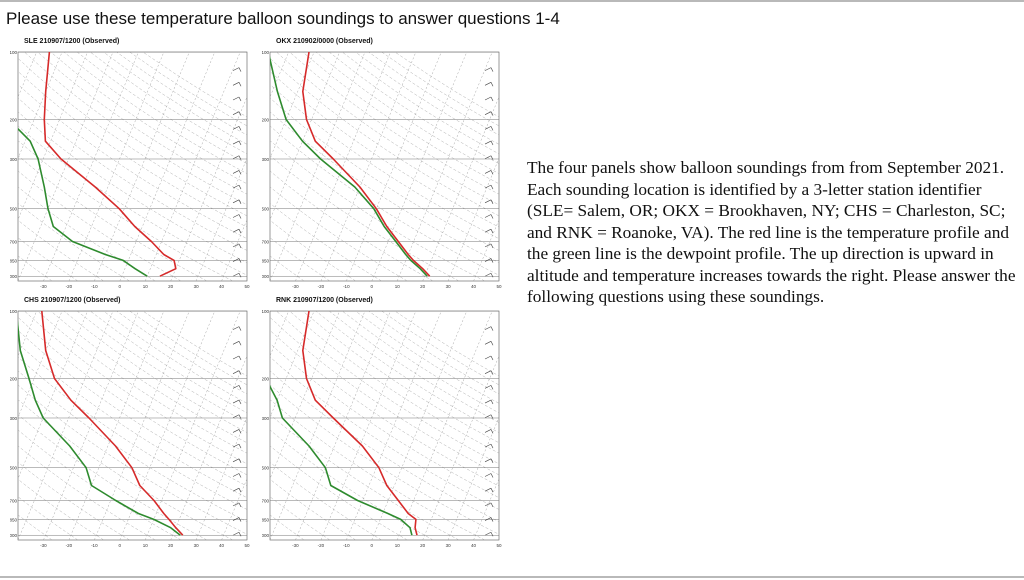 Image resolution: width=1024 pixels, height=580 pixels. Describe the element at coordinates (13, 209) in the screenshot. I see `pressure-tick-label: 500` at that location.